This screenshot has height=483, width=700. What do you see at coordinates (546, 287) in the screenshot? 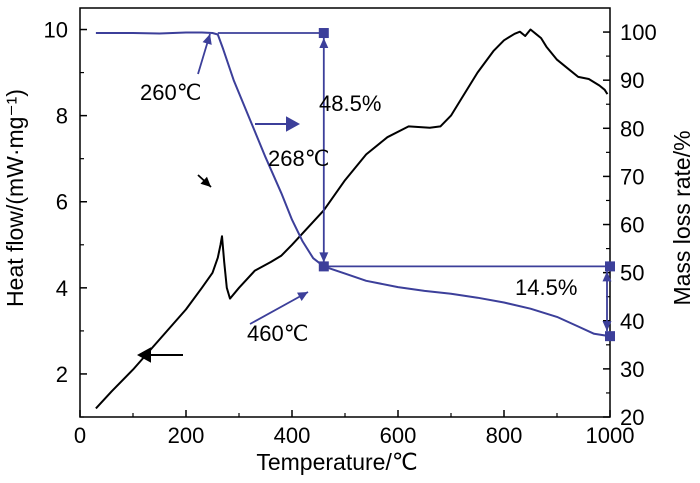
I see `loss-2-label: 14.5%` at bounding box center [546, 287].